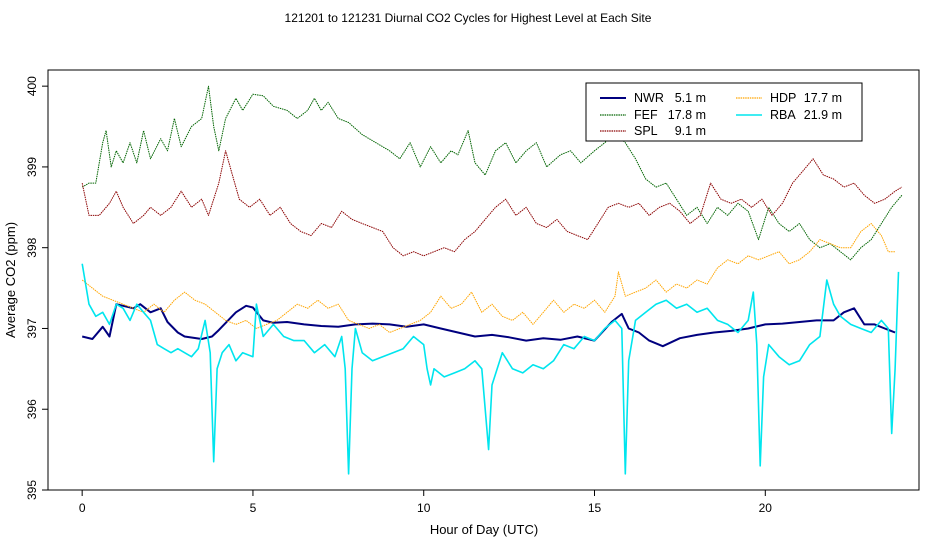 The width and height of the screenshot is (936, 540). I want to click on legend-label-hdp: HDP, so click(783, 98).